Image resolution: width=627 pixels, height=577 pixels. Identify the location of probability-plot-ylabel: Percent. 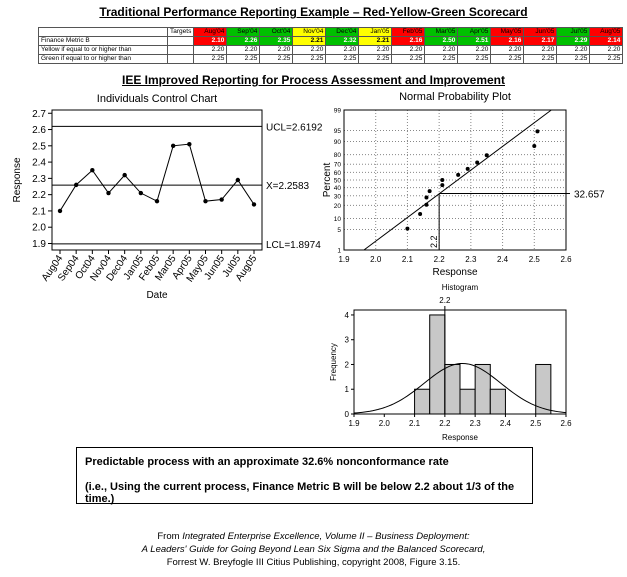
(327, 180).